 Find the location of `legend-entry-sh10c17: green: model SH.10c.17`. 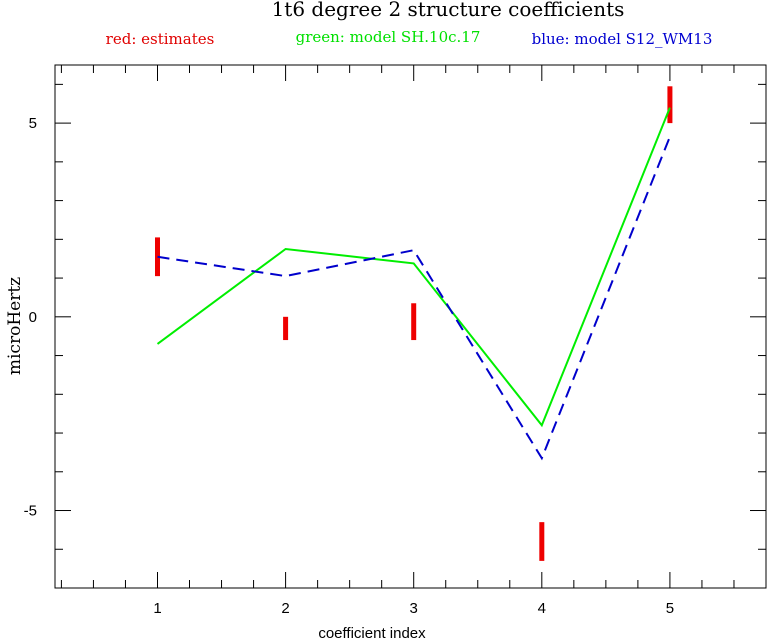

legend-entry-sh10c17: green: model SH.10c.17 is located at coordinates (388, 37).